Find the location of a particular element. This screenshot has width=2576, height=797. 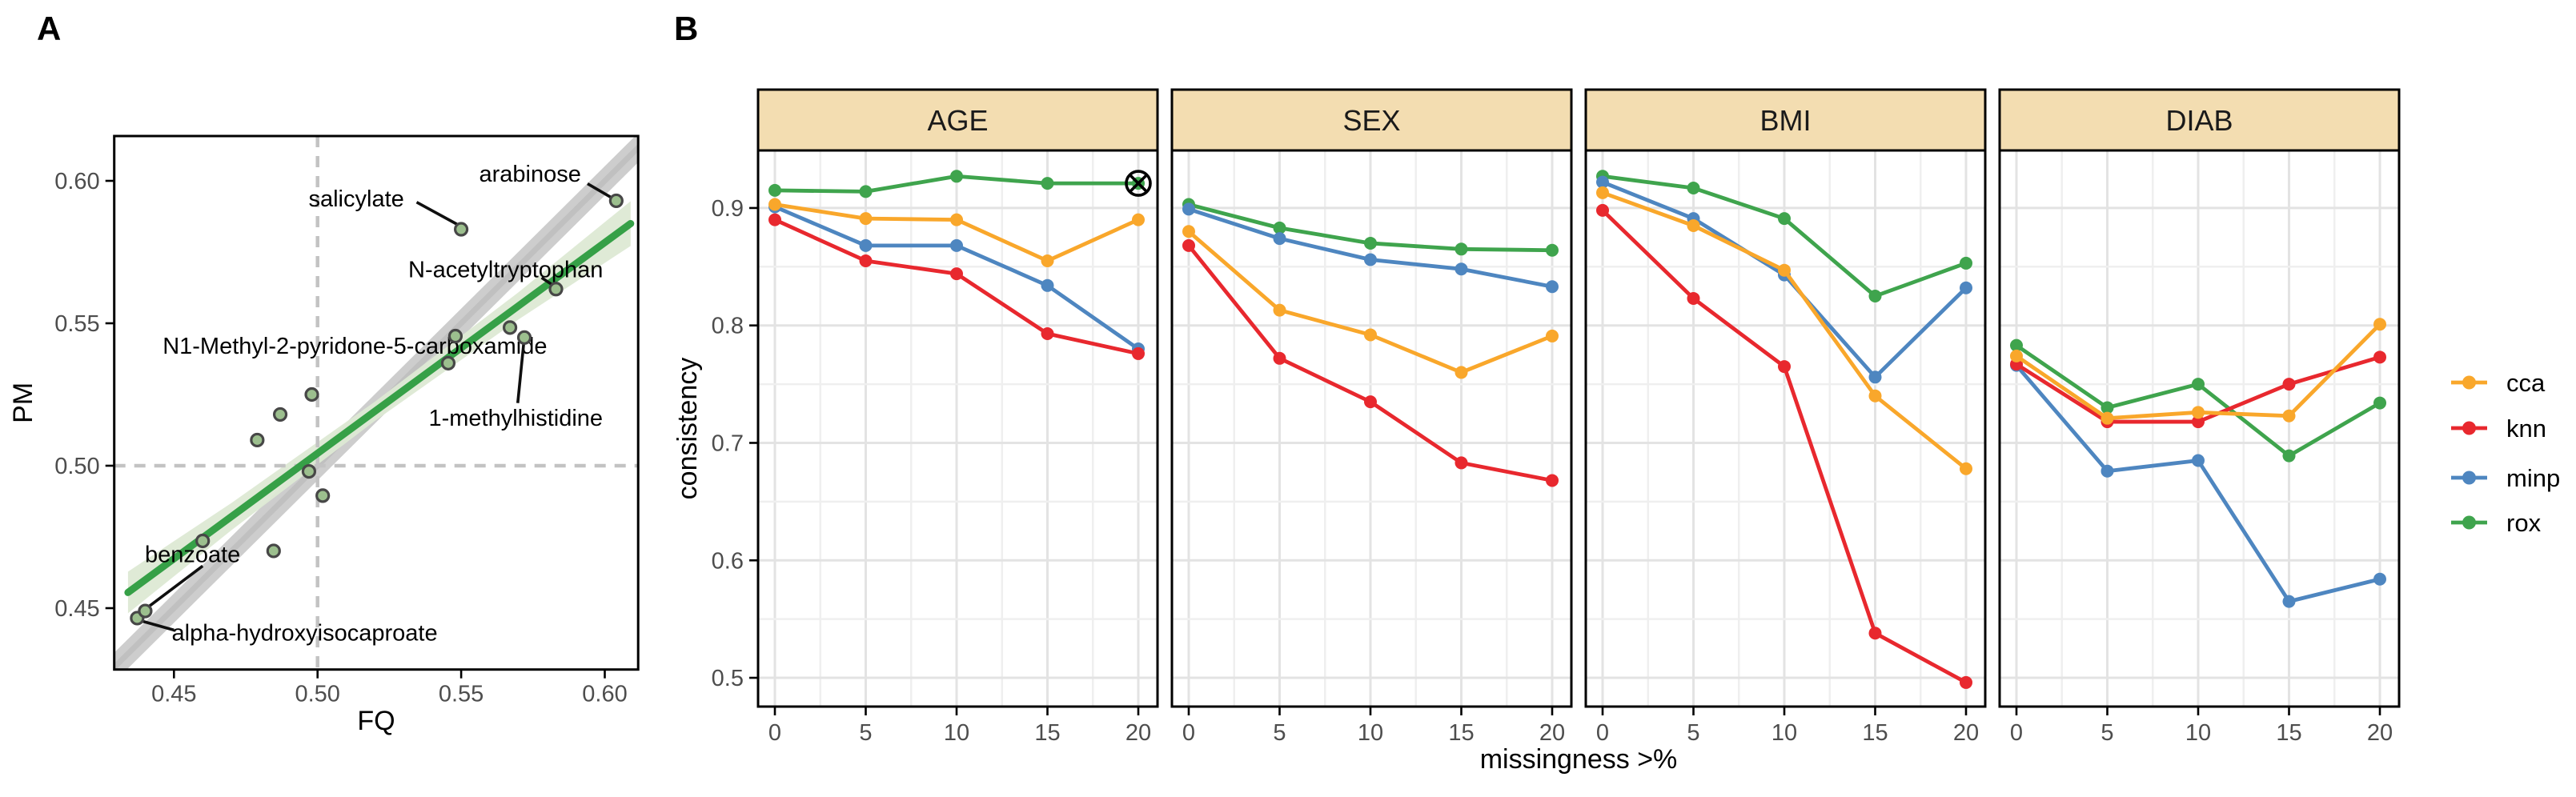

annotation-label: arabinose is located at coordinates (530, 174).